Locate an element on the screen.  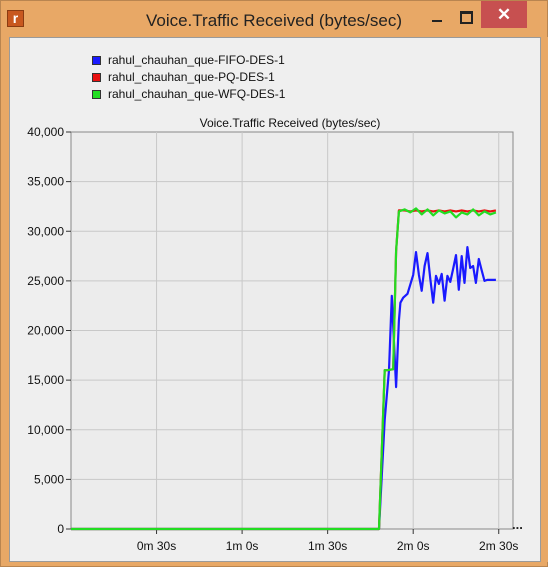
x-tick-label: 1m 0s is located at coordinates (242, 546).